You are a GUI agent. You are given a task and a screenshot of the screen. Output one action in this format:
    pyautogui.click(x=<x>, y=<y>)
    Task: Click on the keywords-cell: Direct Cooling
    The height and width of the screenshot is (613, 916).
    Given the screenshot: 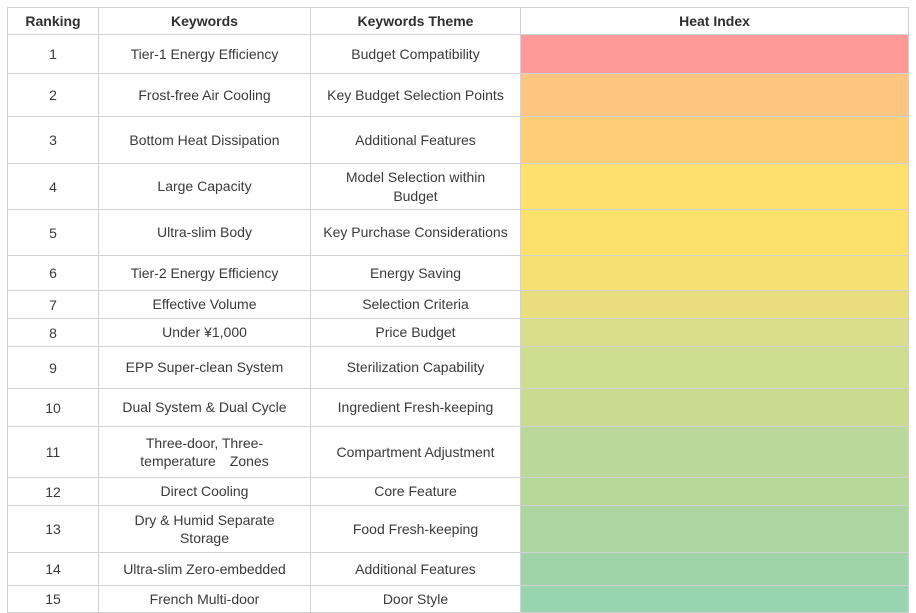 What is the action you would take?
    pyautogui.click(x=204, y=491)
    